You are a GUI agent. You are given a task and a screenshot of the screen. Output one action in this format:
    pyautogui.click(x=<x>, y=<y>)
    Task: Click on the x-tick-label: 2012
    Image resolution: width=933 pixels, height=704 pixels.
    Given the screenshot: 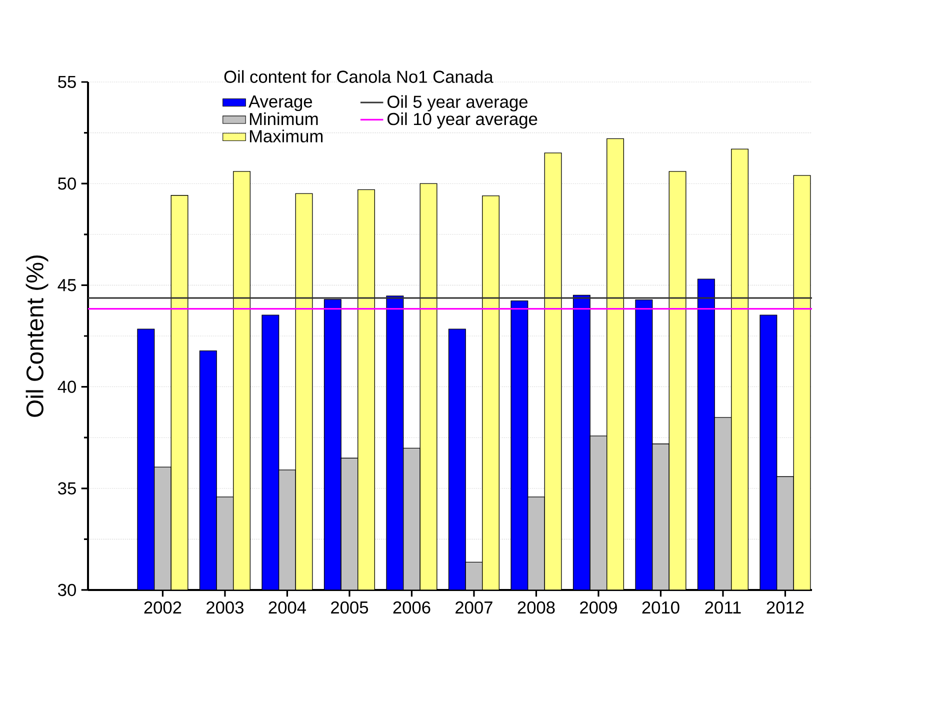 What is the action you would take?
    pyautogui.click(x=785, y=607)
    